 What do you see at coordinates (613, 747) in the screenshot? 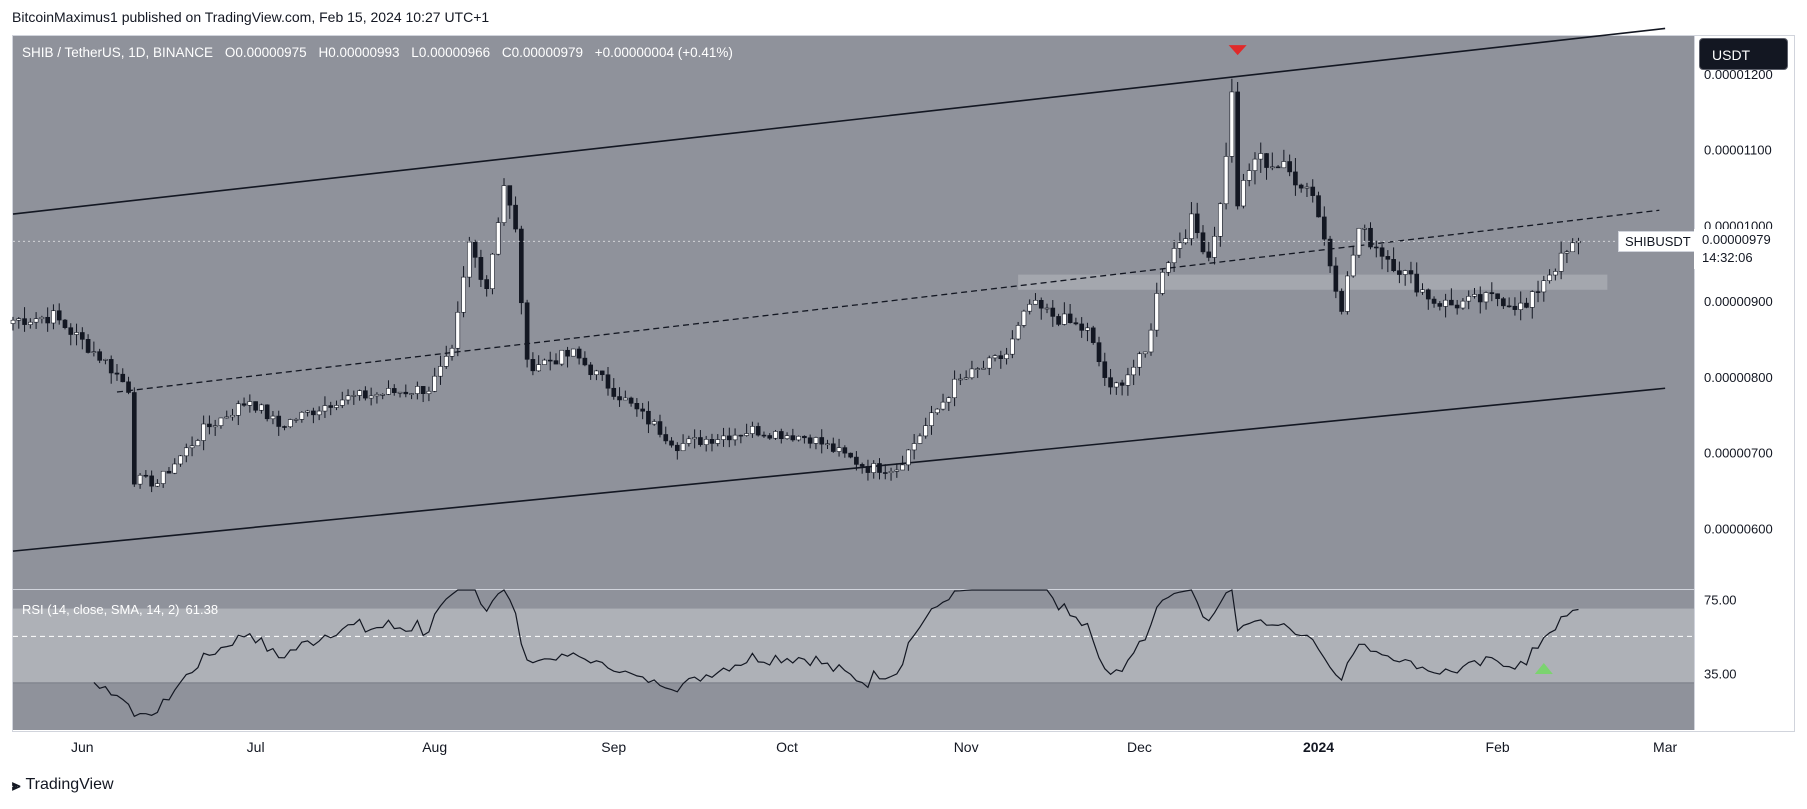
I see `time-tick-label: Sep` at bounding box center [613, 747].